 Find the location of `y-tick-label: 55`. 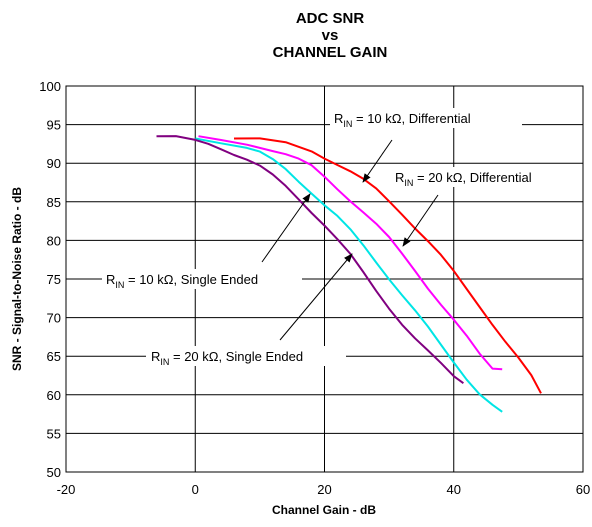

y-tick-label: 55 is located at coordinates (54, 433).